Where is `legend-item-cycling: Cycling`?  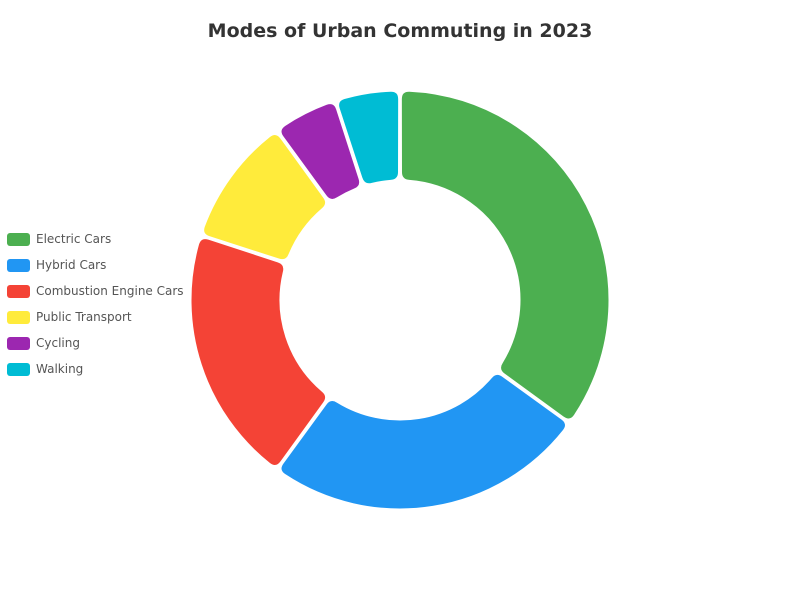 legend-item-cycling: Cycling is located at coordinates (95, 343).